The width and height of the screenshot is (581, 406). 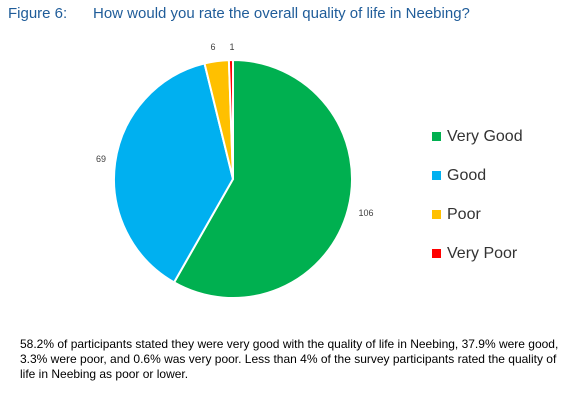 What do you see at coordinates (436, 136) in the screenshot?
I see `legend-swatch-very-good` at bounding box center [436, 136].